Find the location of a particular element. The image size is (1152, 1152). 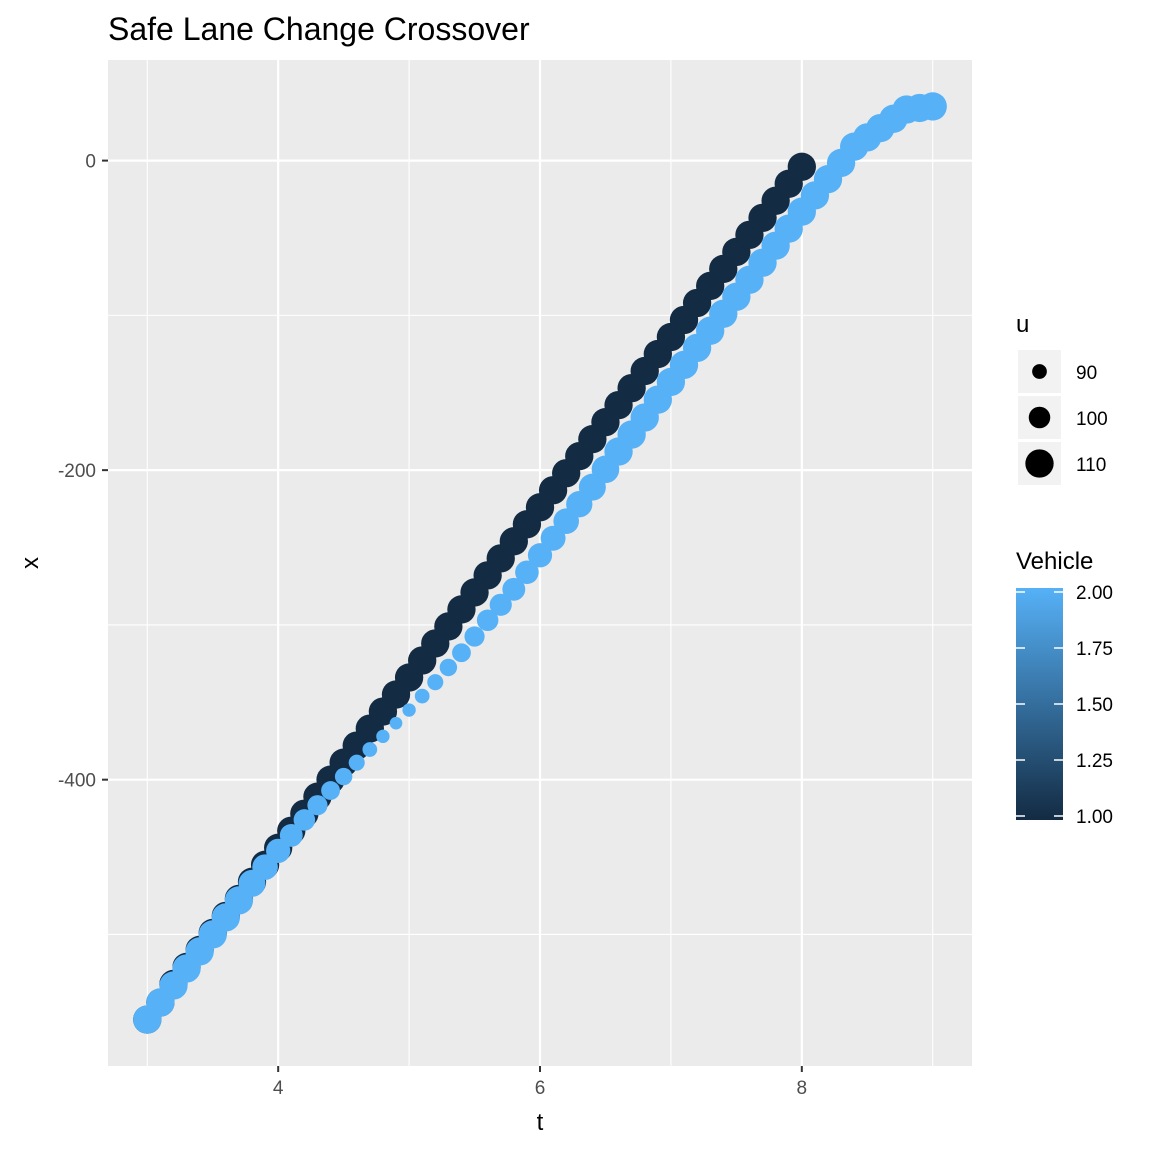

color-legend-label: 1.75 is located at coordinates (1094, 649).